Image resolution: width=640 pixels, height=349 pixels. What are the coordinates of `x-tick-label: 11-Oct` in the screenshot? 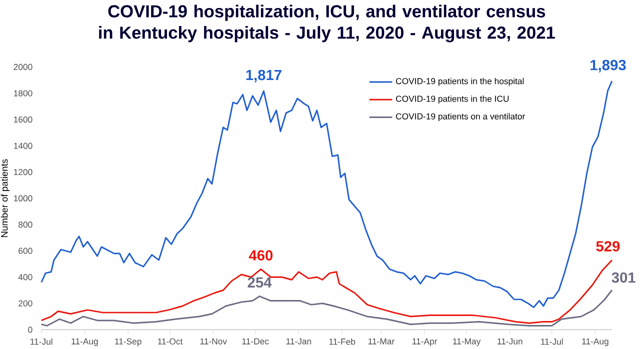 It's located at (170, 341).